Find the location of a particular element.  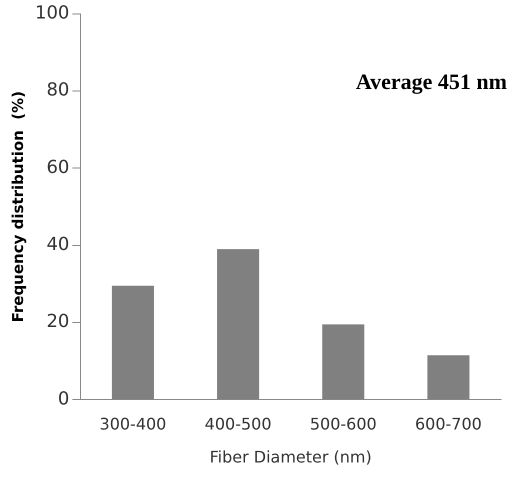

x-axis-title: Fiber Diameter (nm) is located at coordinates (291, 457).